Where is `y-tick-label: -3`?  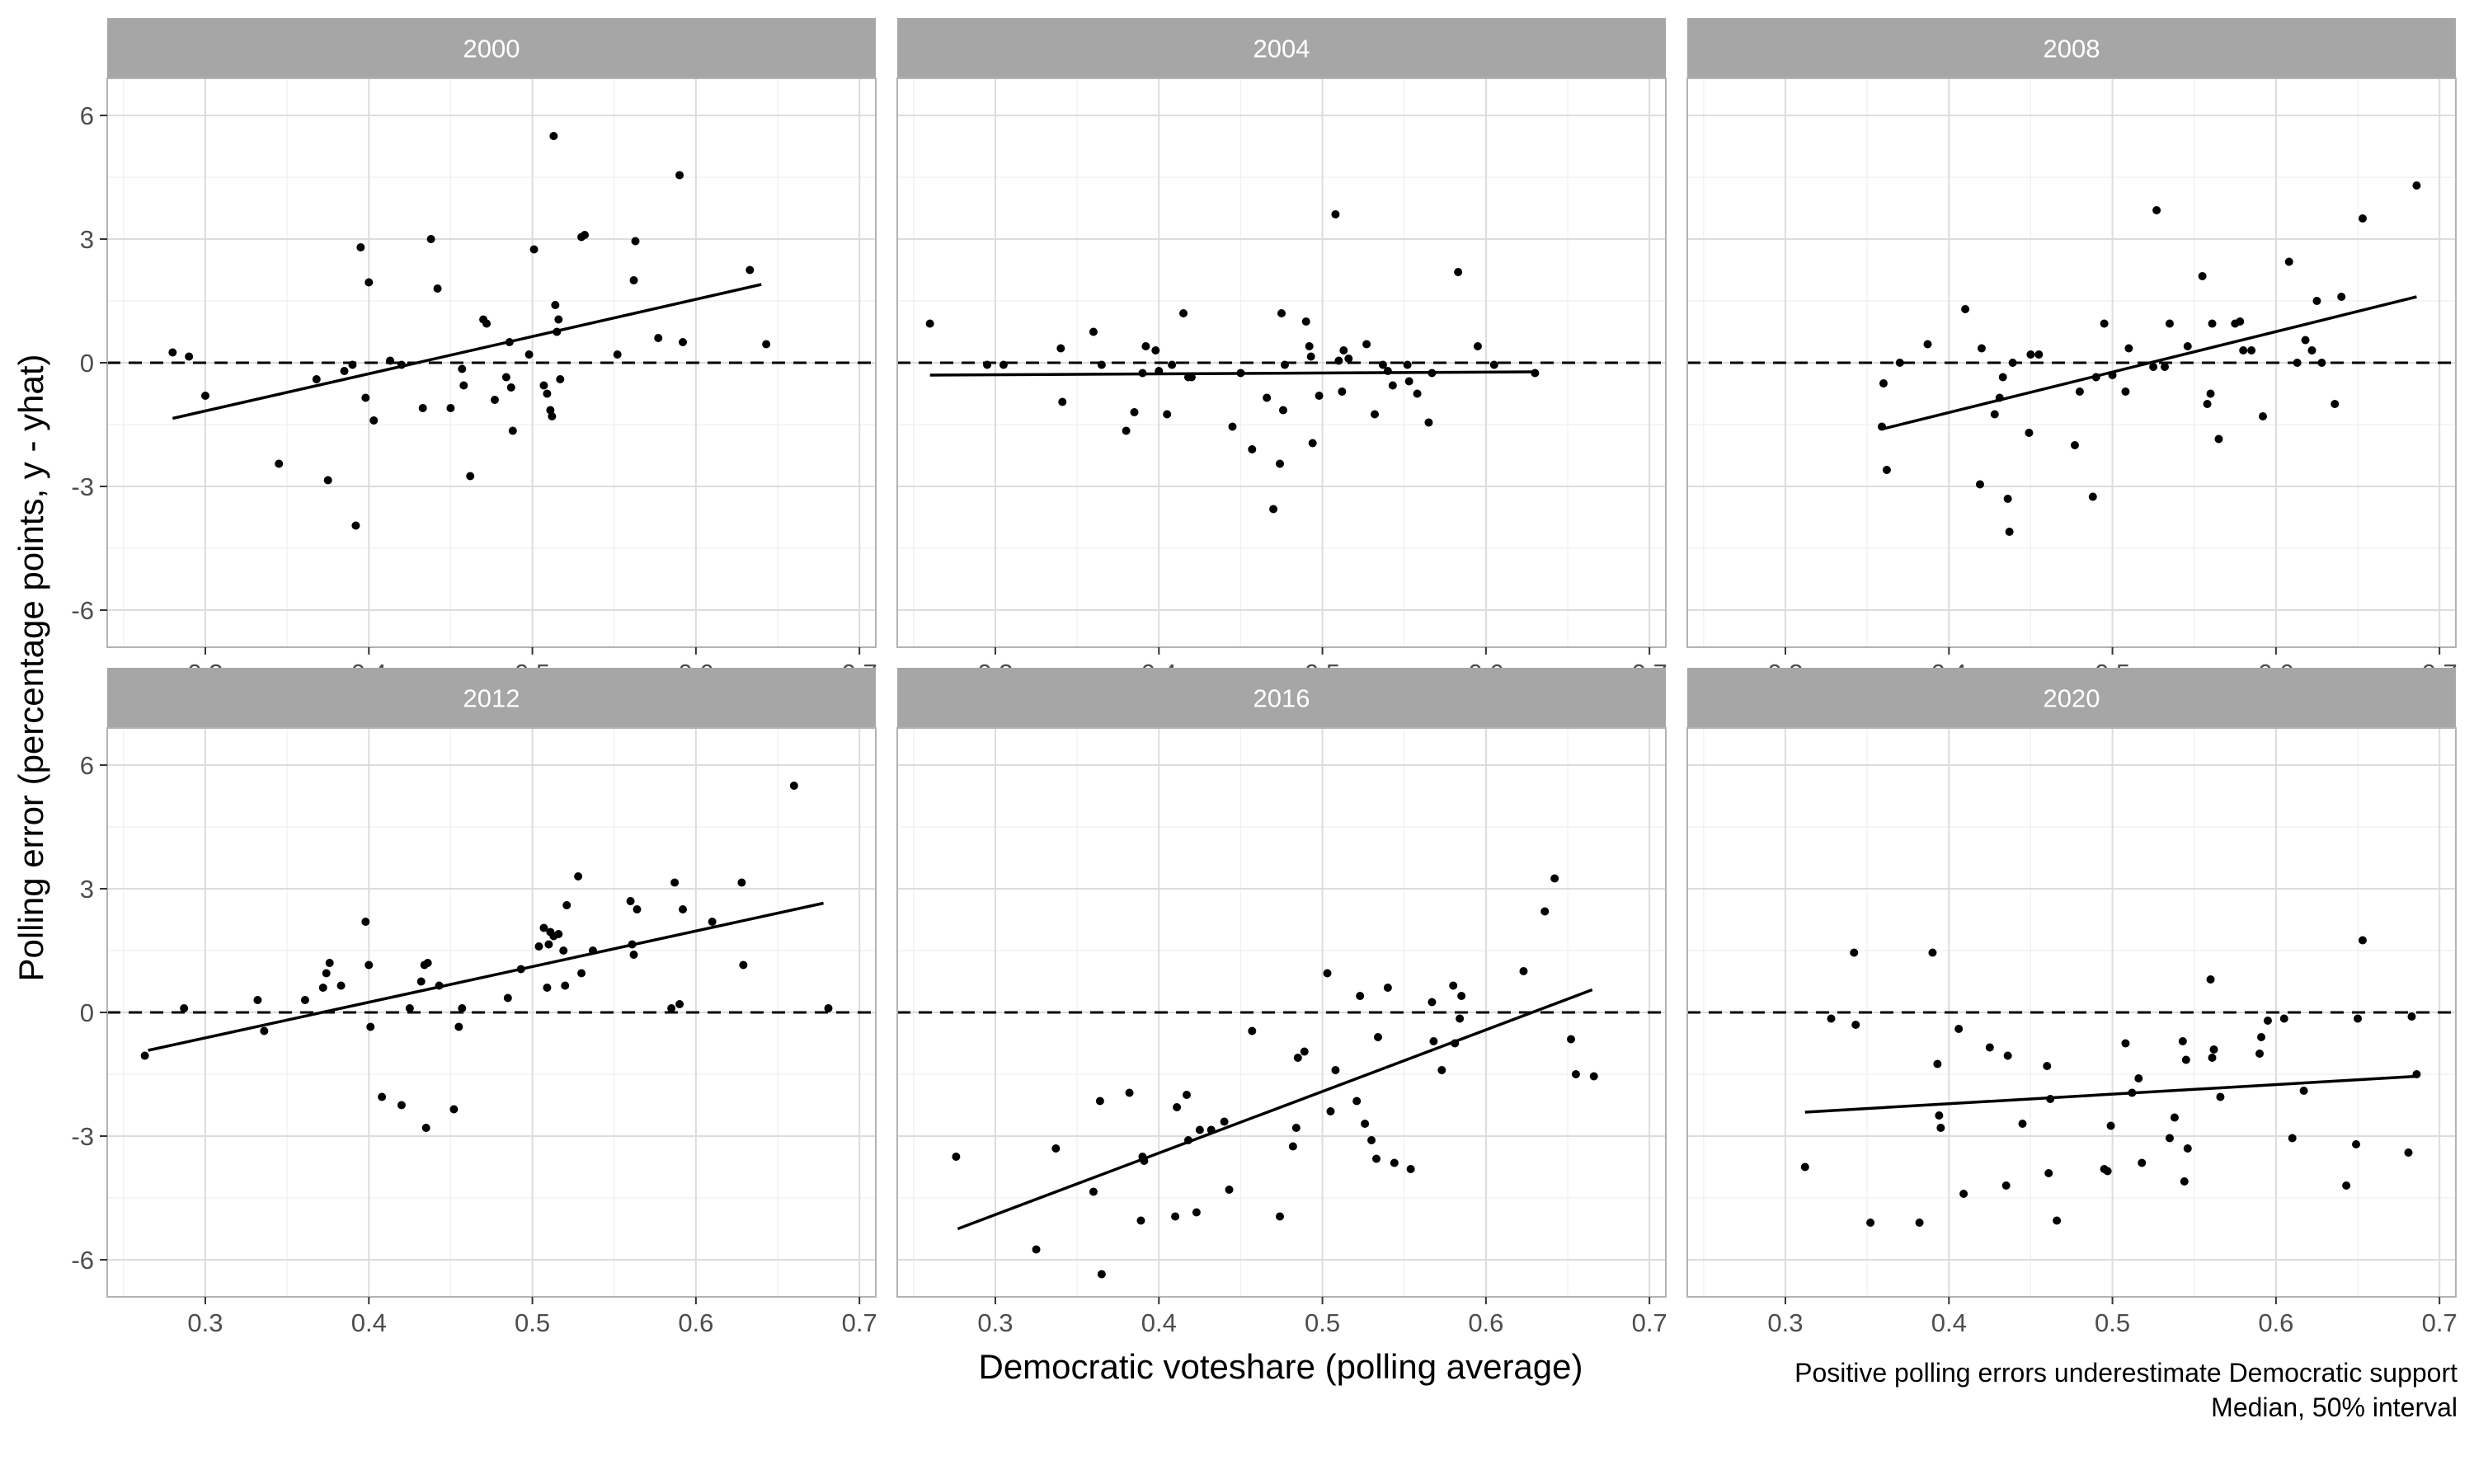 y-tick-label: -3 is located at coordinates (82, 486).